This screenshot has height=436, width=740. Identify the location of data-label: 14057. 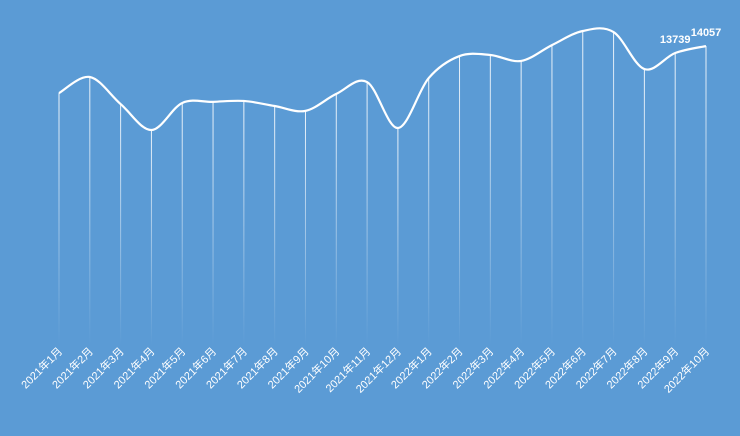
(706, 33).